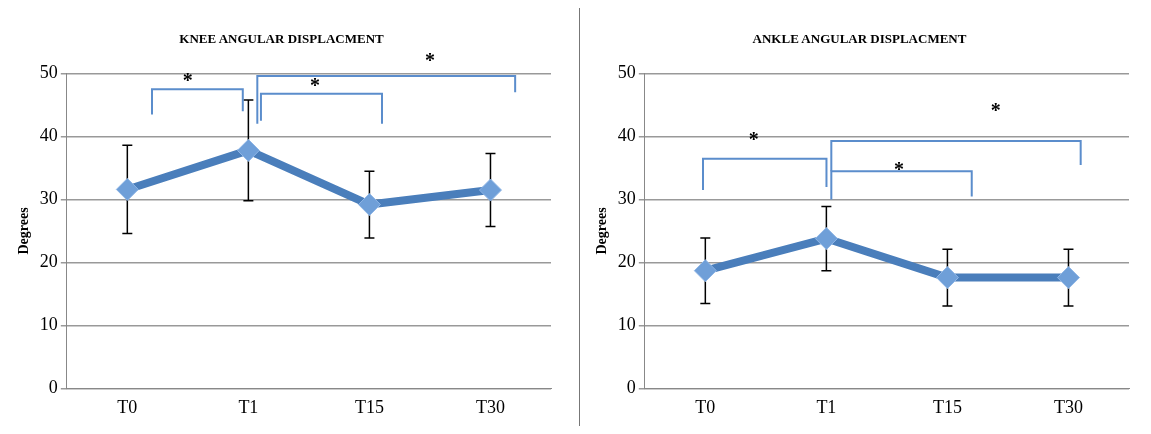  I want to click on chart-title: KNEE ANGULAR DISPLACMENT, so click(282, 39).